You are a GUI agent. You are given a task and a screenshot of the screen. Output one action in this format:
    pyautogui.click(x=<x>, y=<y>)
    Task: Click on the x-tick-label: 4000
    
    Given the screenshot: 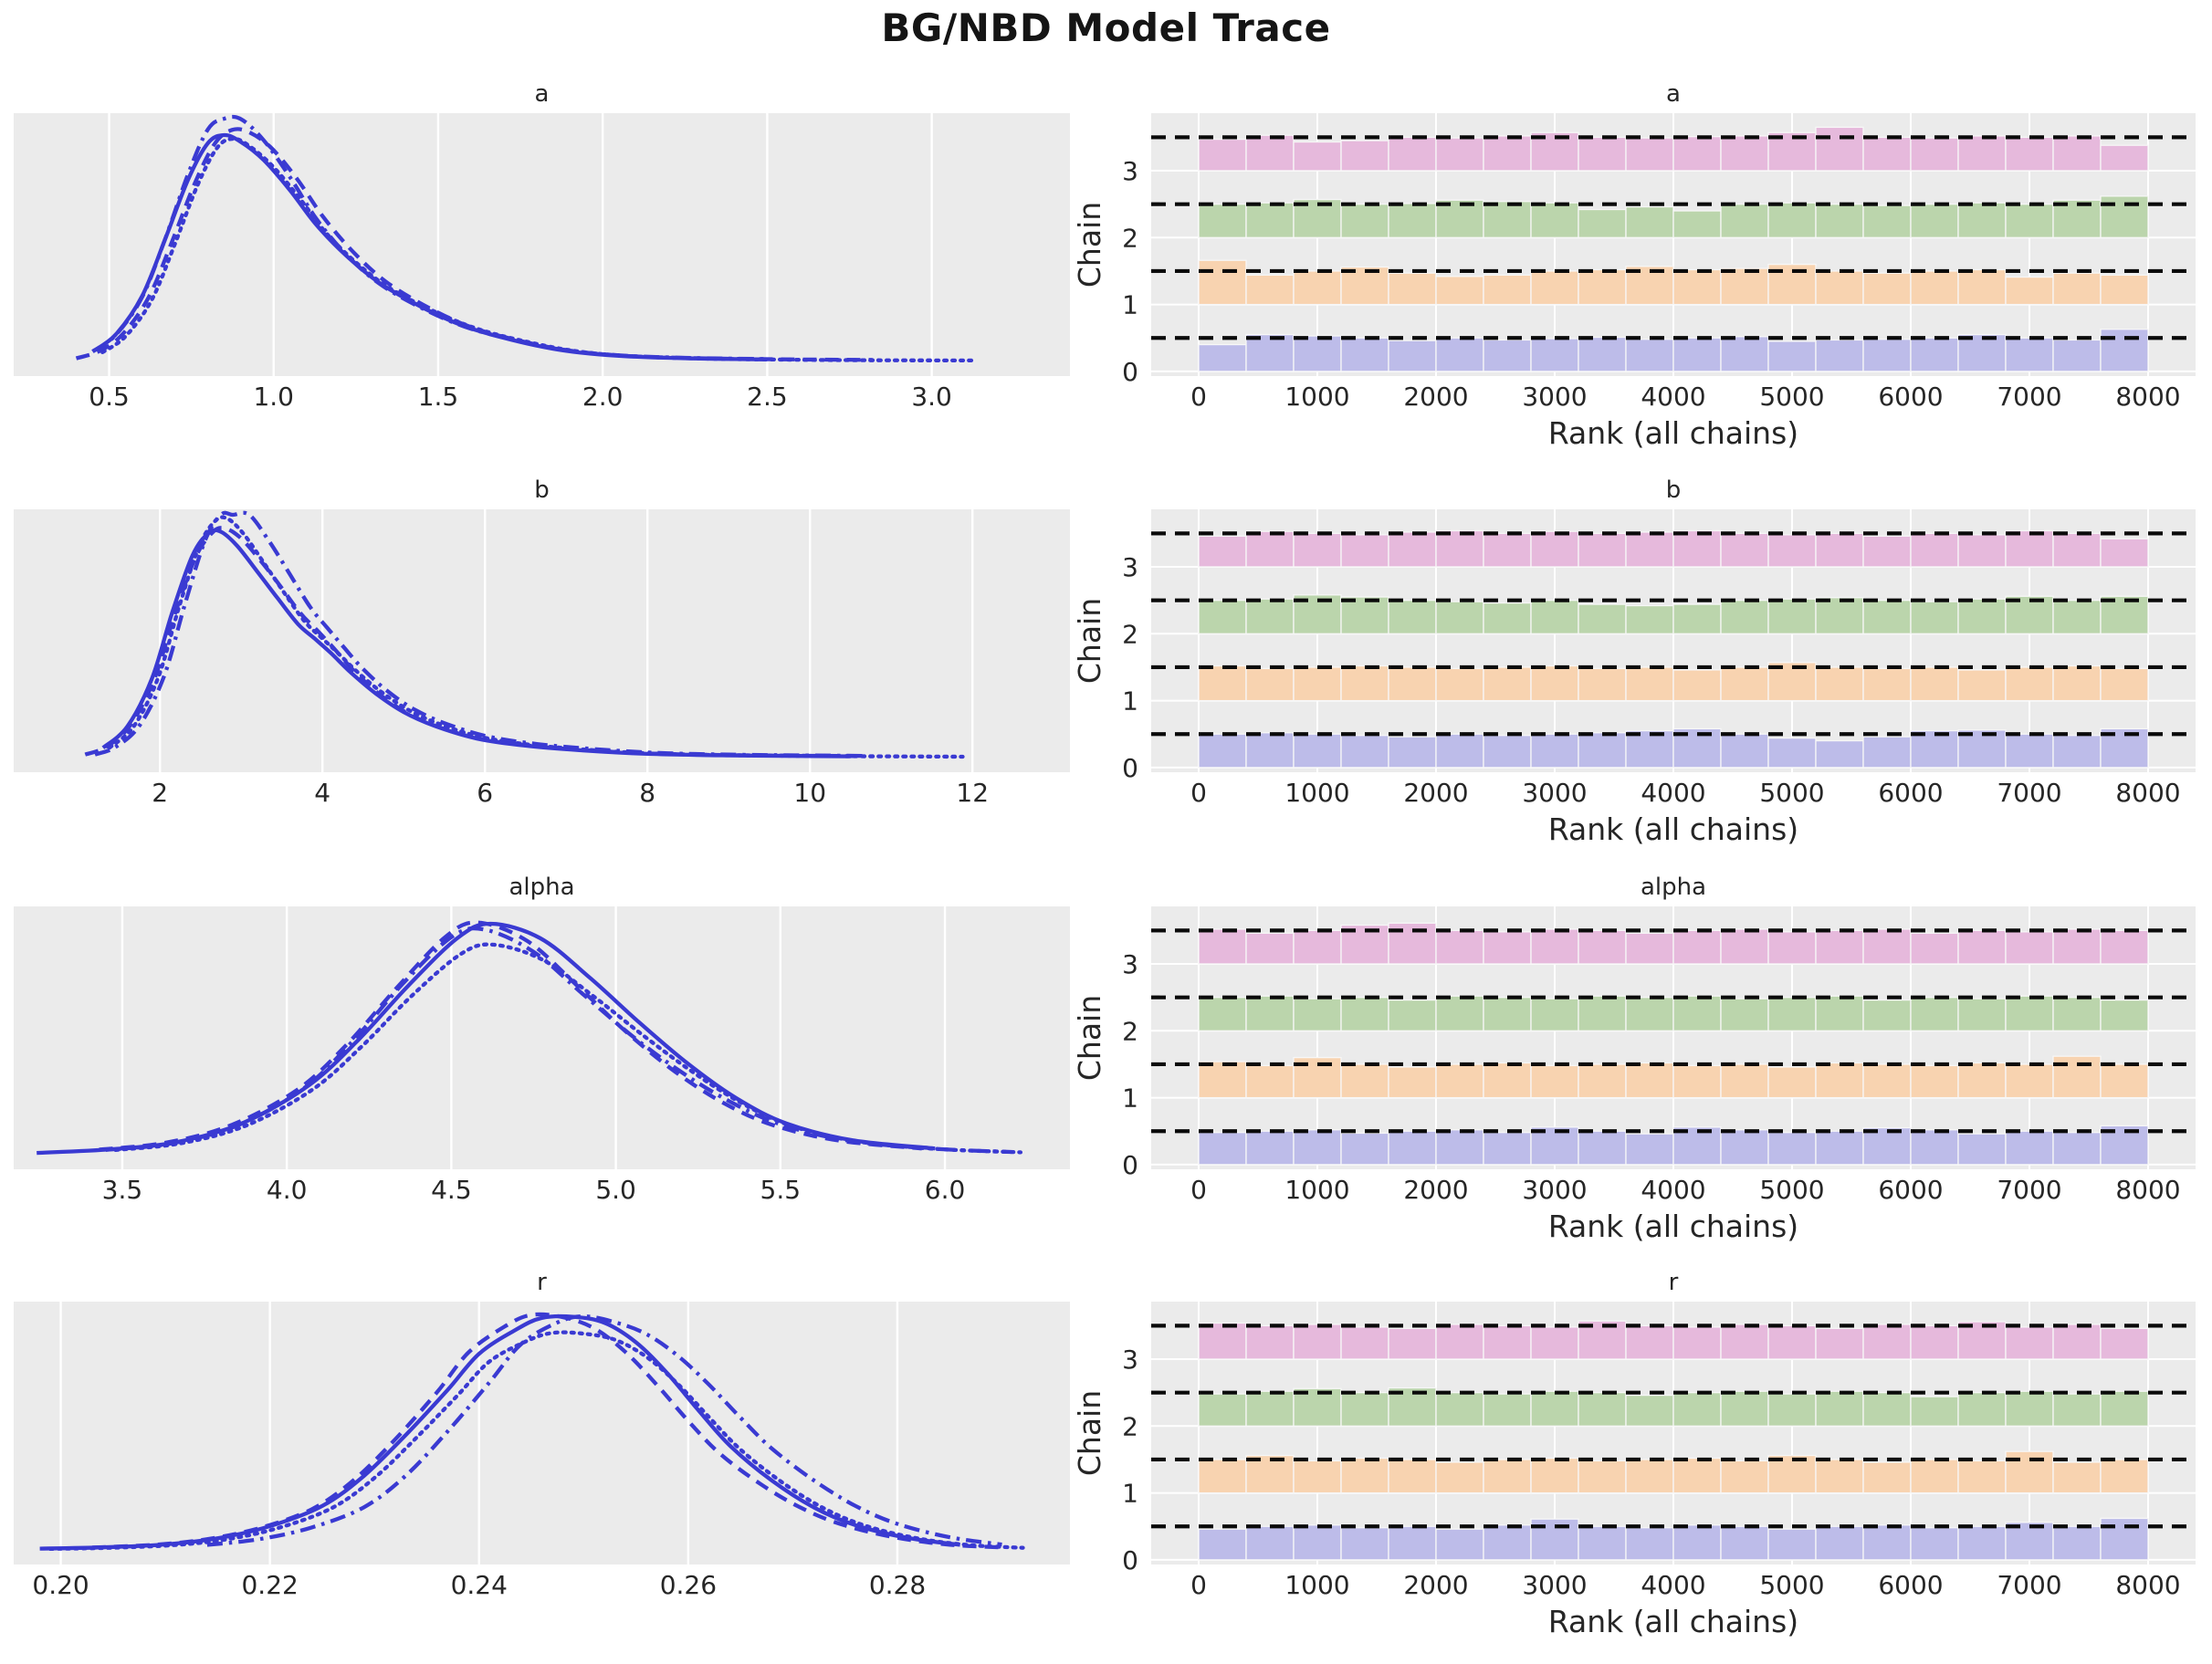 What is the action you would take?
    pyautogui.click(x=1673, y=793)
    